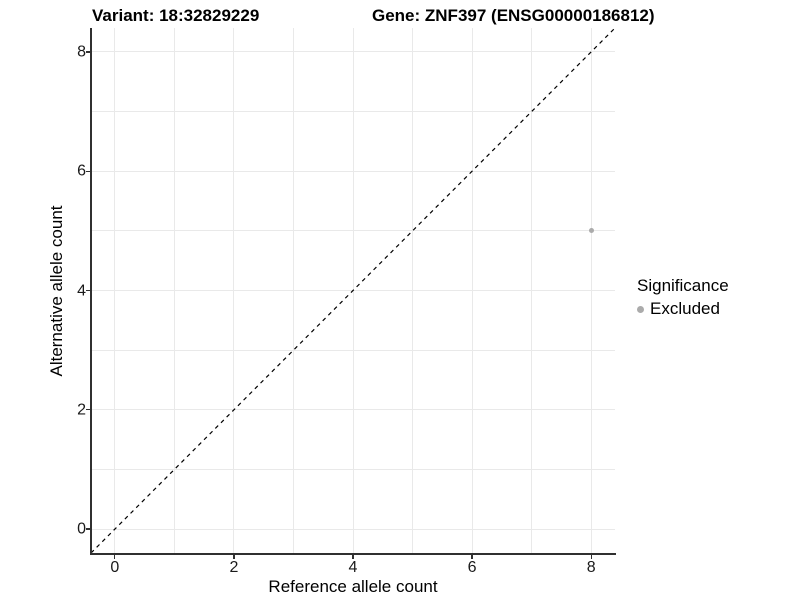 The height and width of the screenshot is (600, 800). What do you see at coordinates (176, 15) in the screenshot?
I see `variant-title: Variant: 18:32829229` at bounding box center [176, 15].